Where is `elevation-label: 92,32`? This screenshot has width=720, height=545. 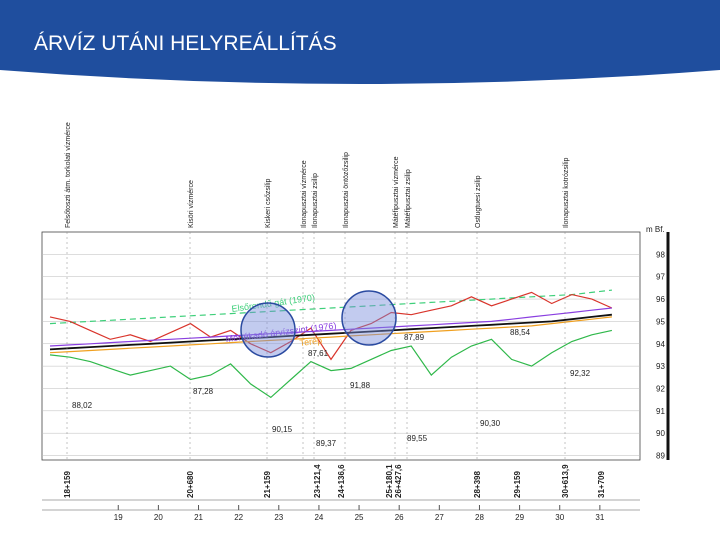
elevation-label: 92,32 is located at coordinates (580, 373).